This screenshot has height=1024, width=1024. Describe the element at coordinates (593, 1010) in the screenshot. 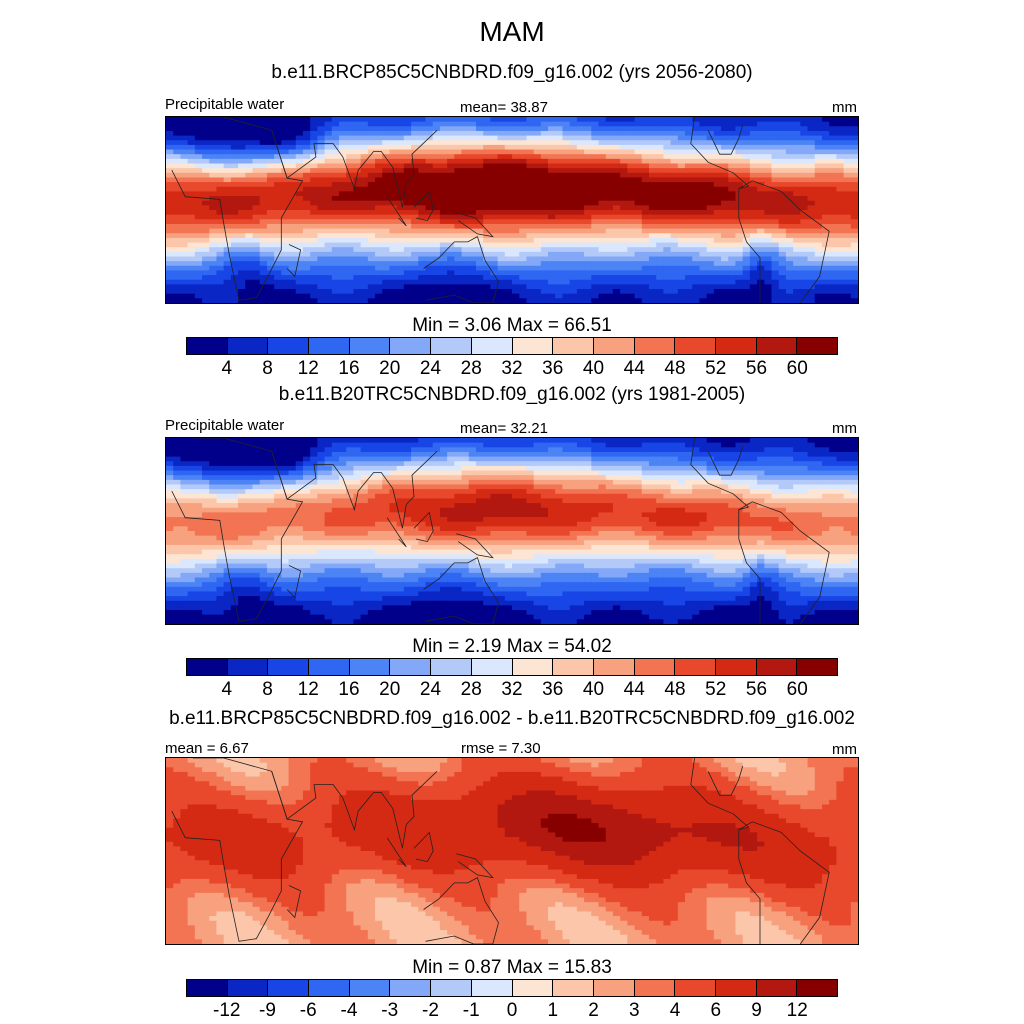

I see `colorbar-tick-label: 2` at that location.